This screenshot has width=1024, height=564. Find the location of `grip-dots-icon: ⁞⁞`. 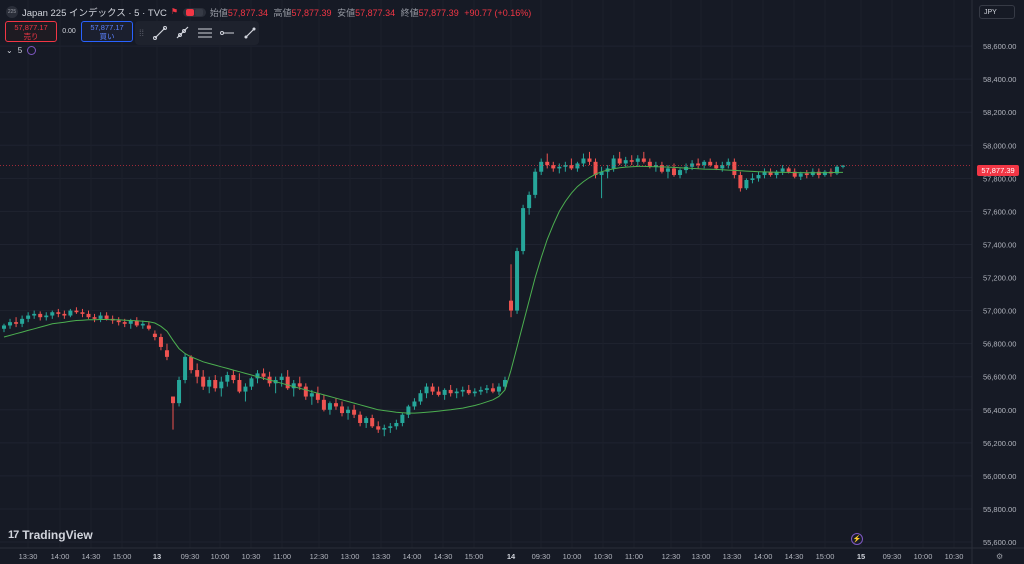

grip-dots-icon: ⁞⁞ is located at coordinates (142, 33).